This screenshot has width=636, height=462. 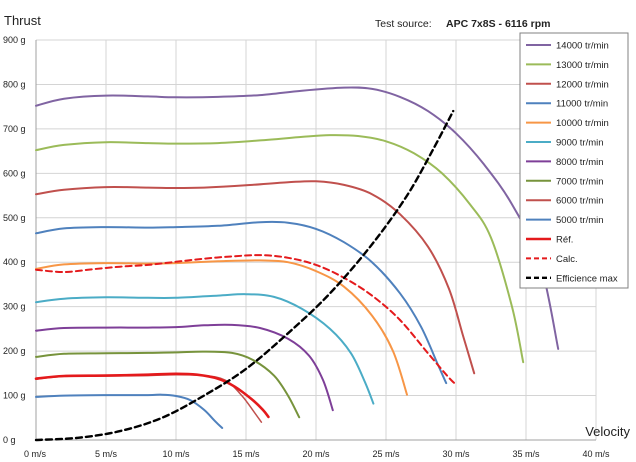 I want to click on series-line-7000-tr-min, so click(x=168, y=384).